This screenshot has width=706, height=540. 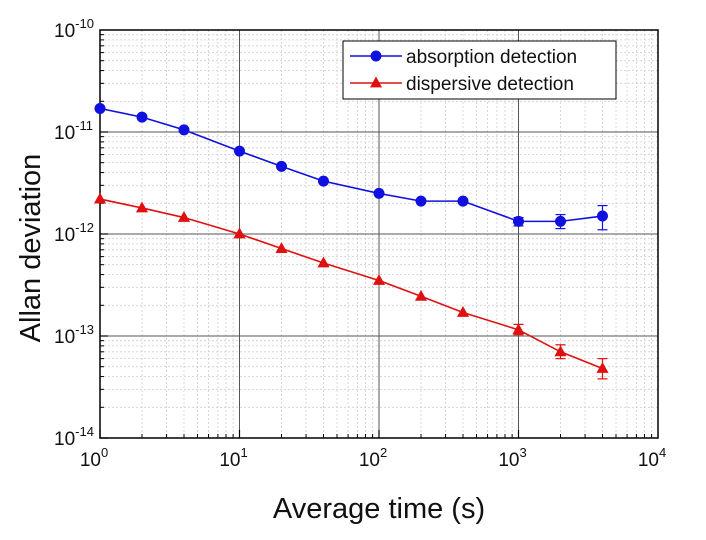 I want to click on legend-item: dispersive detection, so click(x=462, y=84).